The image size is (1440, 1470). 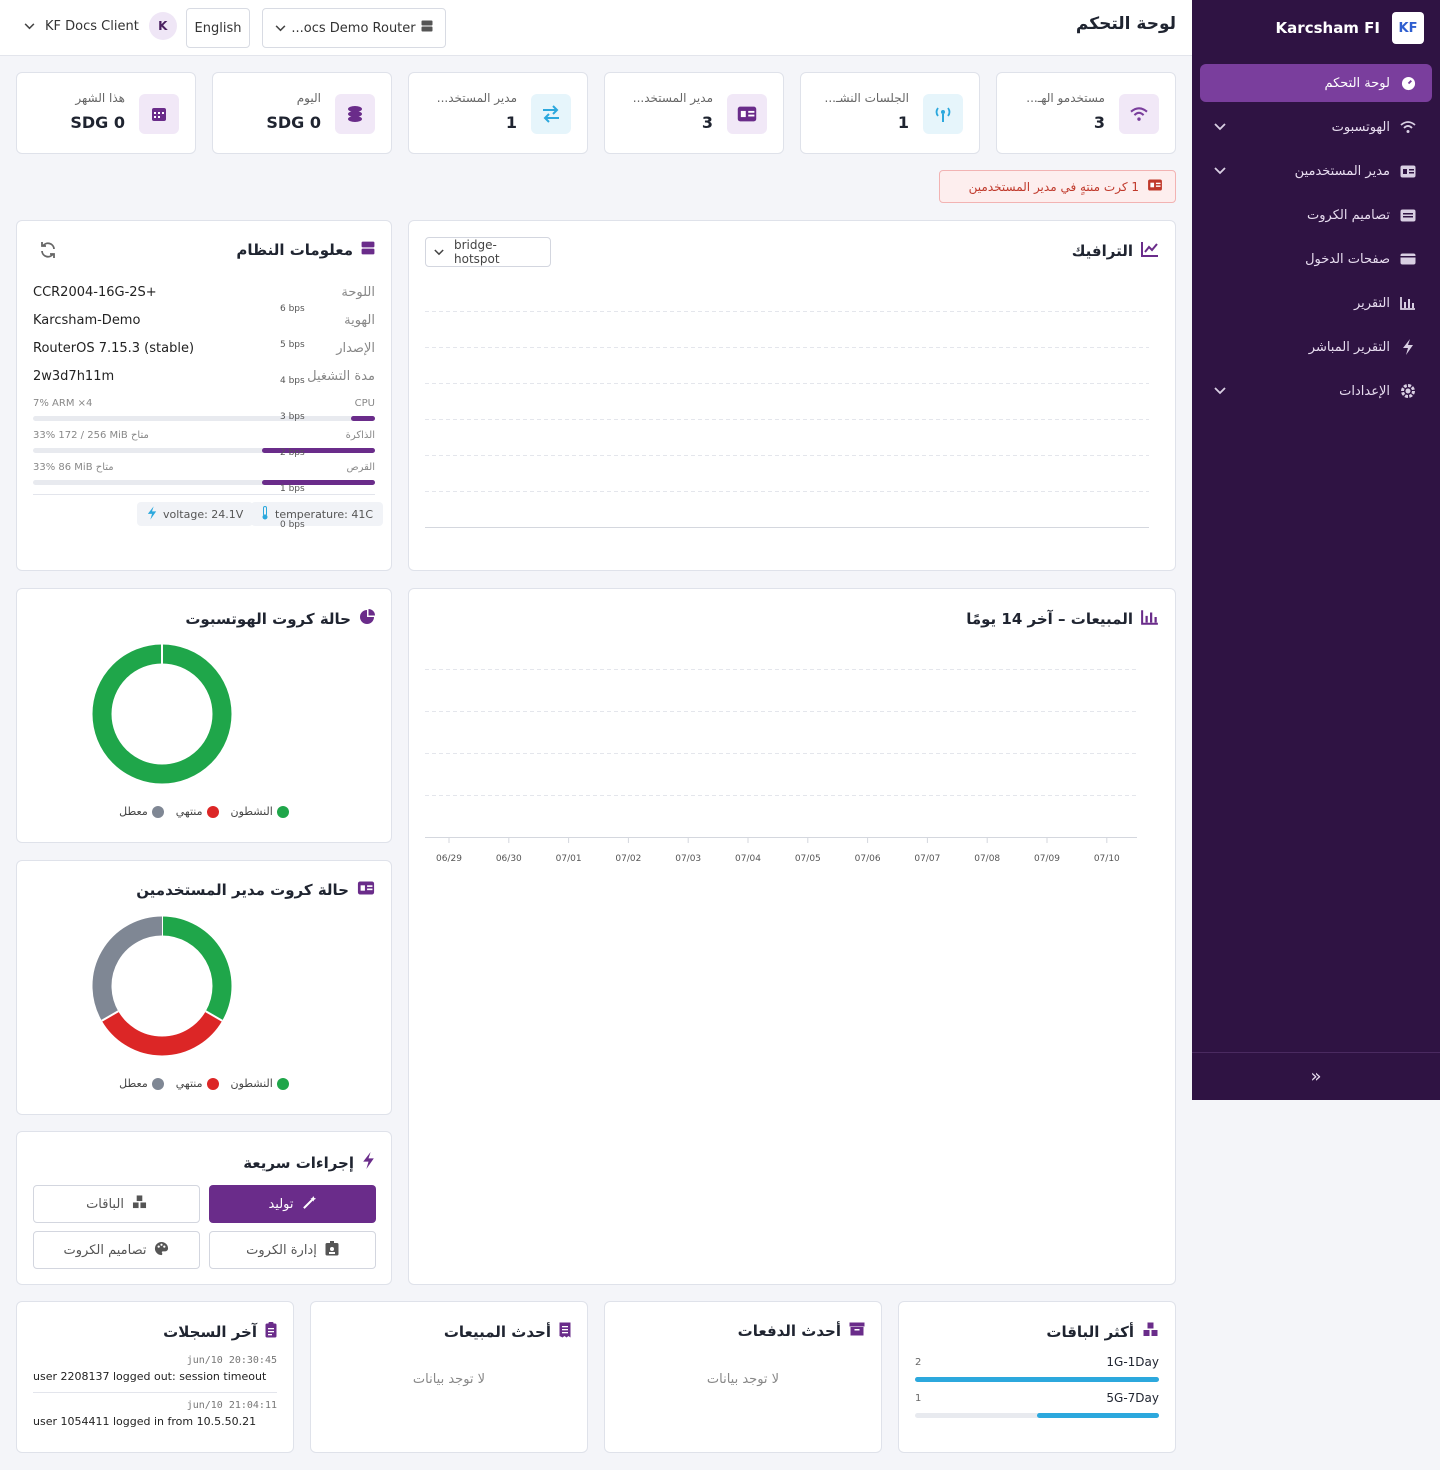 What do you see at coordinates (1115, 251) in the screenshot?
I see `traffic-title: الترافيك` at bounding box center [1115, 251].